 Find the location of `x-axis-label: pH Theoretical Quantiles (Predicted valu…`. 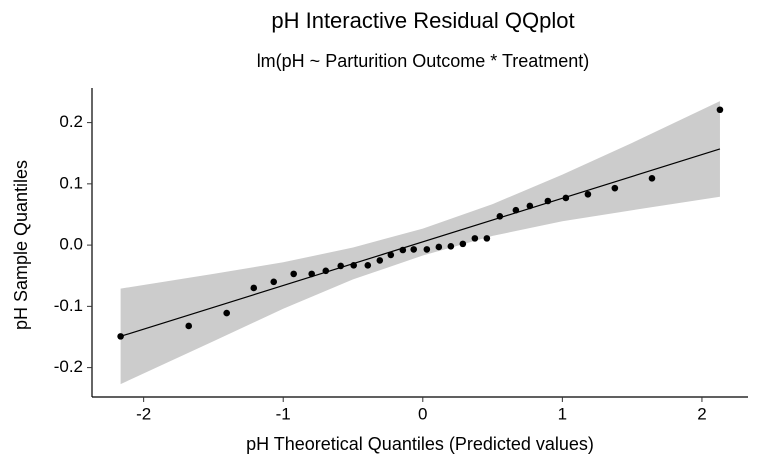

x-axis-label: pH Theoretical Quantiles (Predicted valu… is located at coordinates (420, 444).